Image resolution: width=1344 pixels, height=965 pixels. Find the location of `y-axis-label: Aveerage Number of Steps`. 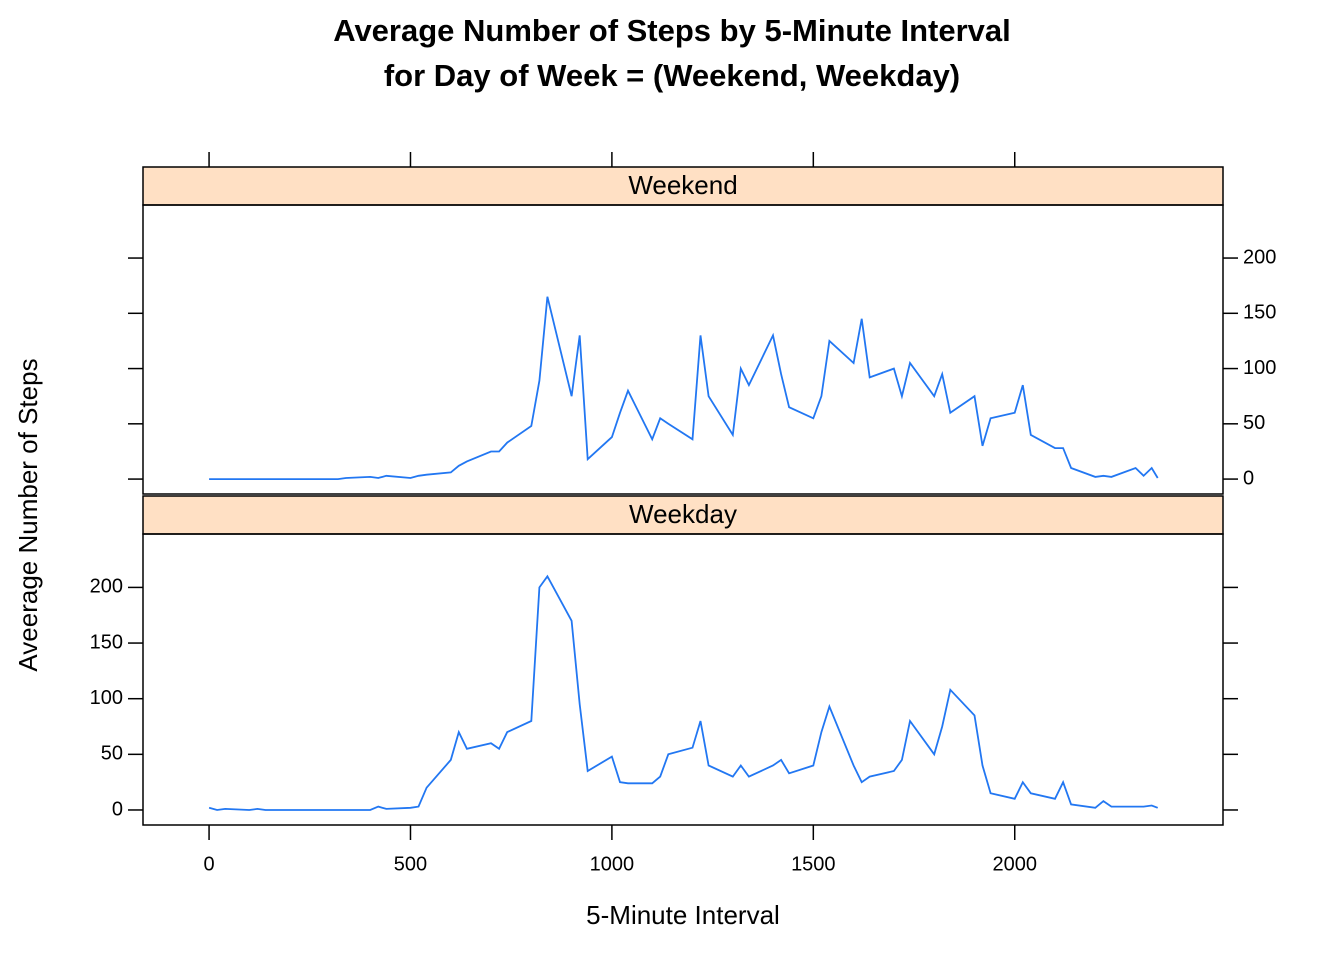

y-axis-label: Aveerage Number of Steps is located at coordinates (28, 514).